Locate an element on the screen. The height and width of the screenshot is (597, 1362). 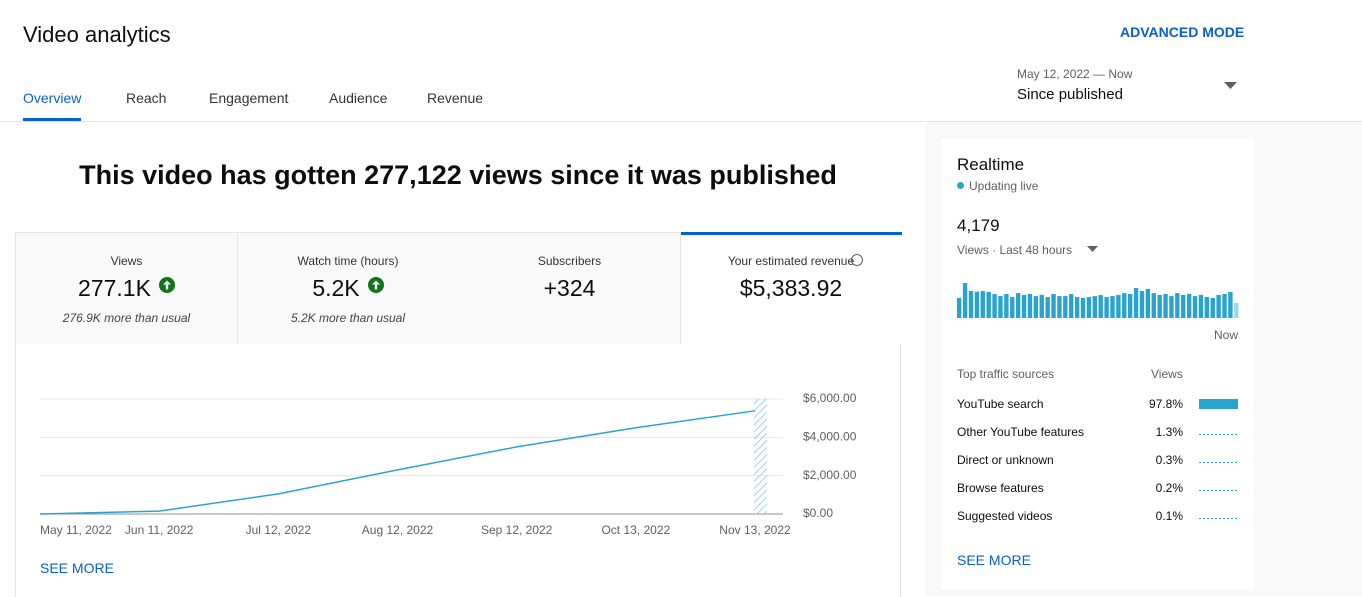
metric-label: Your estimated revenue is located at coordinates (791, 261).